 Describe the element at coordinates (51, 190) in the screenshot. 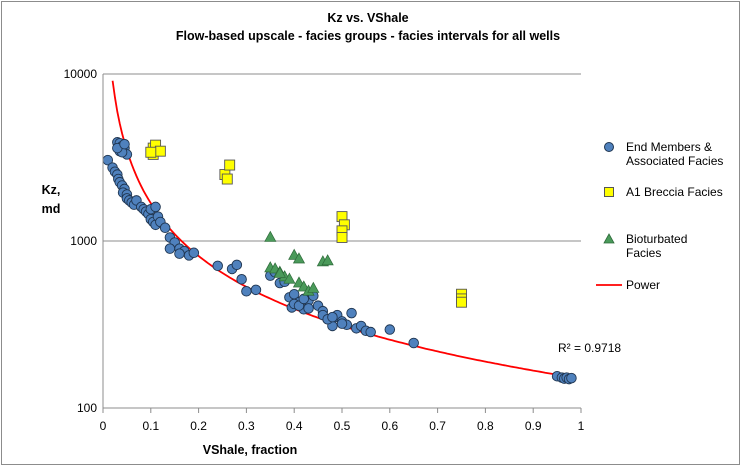

I see `y-axis-title-line1: Kz,` at that location.